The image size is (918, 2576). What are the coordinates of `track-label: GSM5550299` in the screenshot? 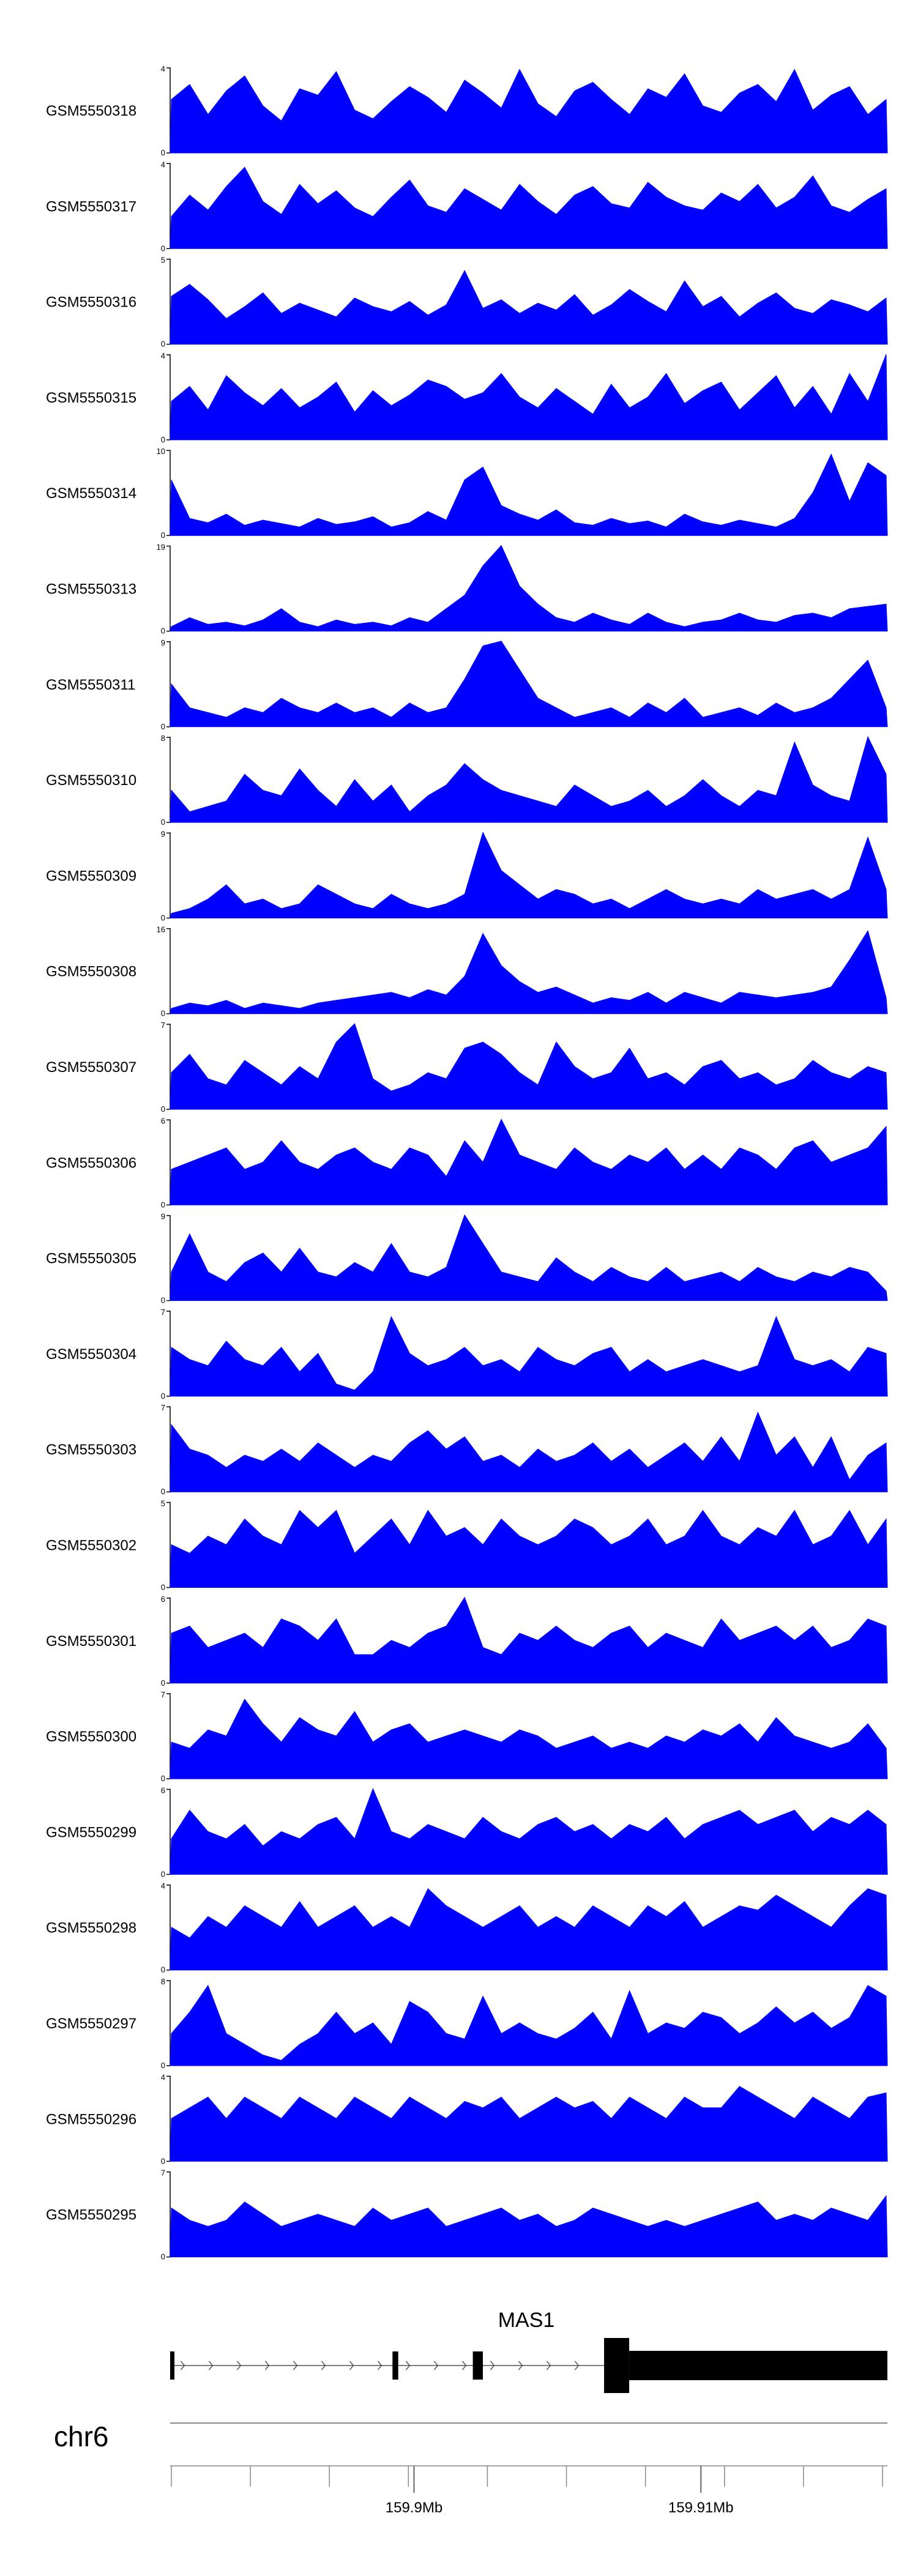 It's located at (91, 1833).